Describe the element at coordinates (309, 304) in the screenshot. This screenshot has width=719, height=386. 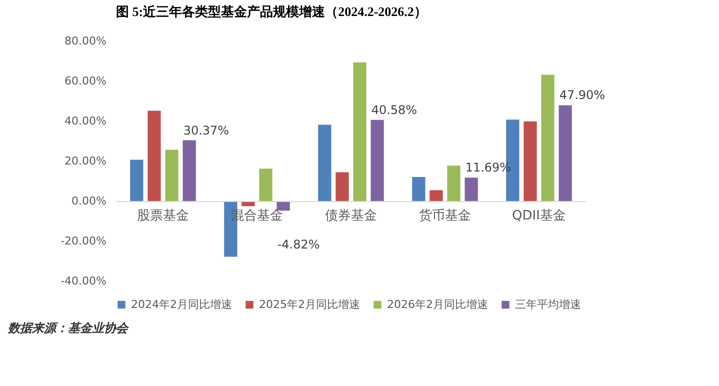
I see `legend-label: 2025年2月同比增速` at that location.